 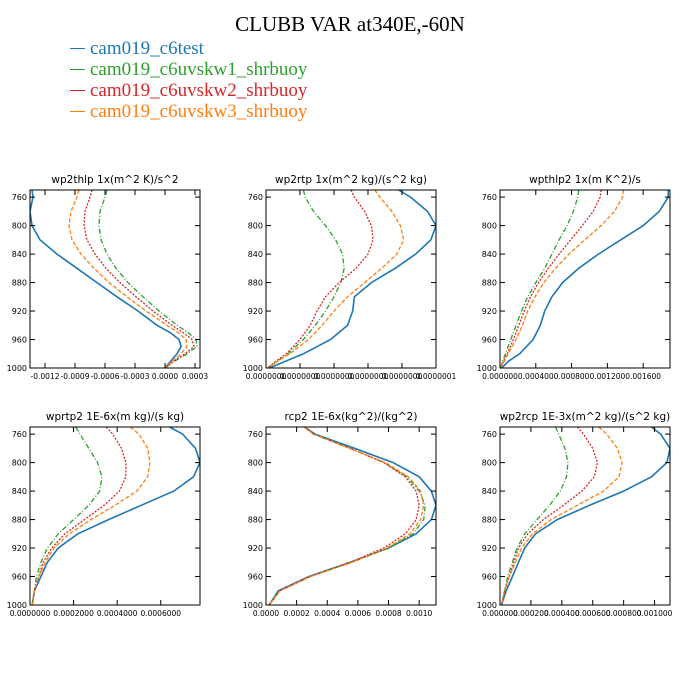 I want to click on x-tick-label: 0.0000001, so click(x=436, y=376).